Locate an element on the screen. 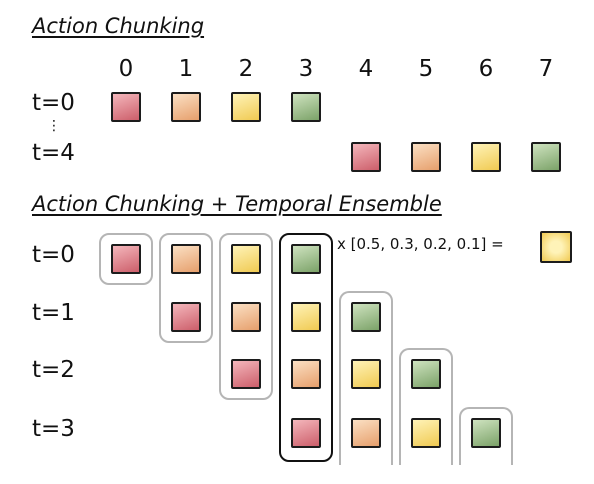  column-index-4: 4 is located at coordinates (366, 69).